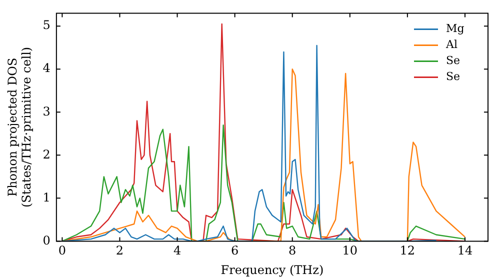 The width and height of the screenshot is (500, 280). What do you see at coordinates (62, 251) in the screenshot?
I see `x-tick-label: 0` at bounding box center [62, 251].